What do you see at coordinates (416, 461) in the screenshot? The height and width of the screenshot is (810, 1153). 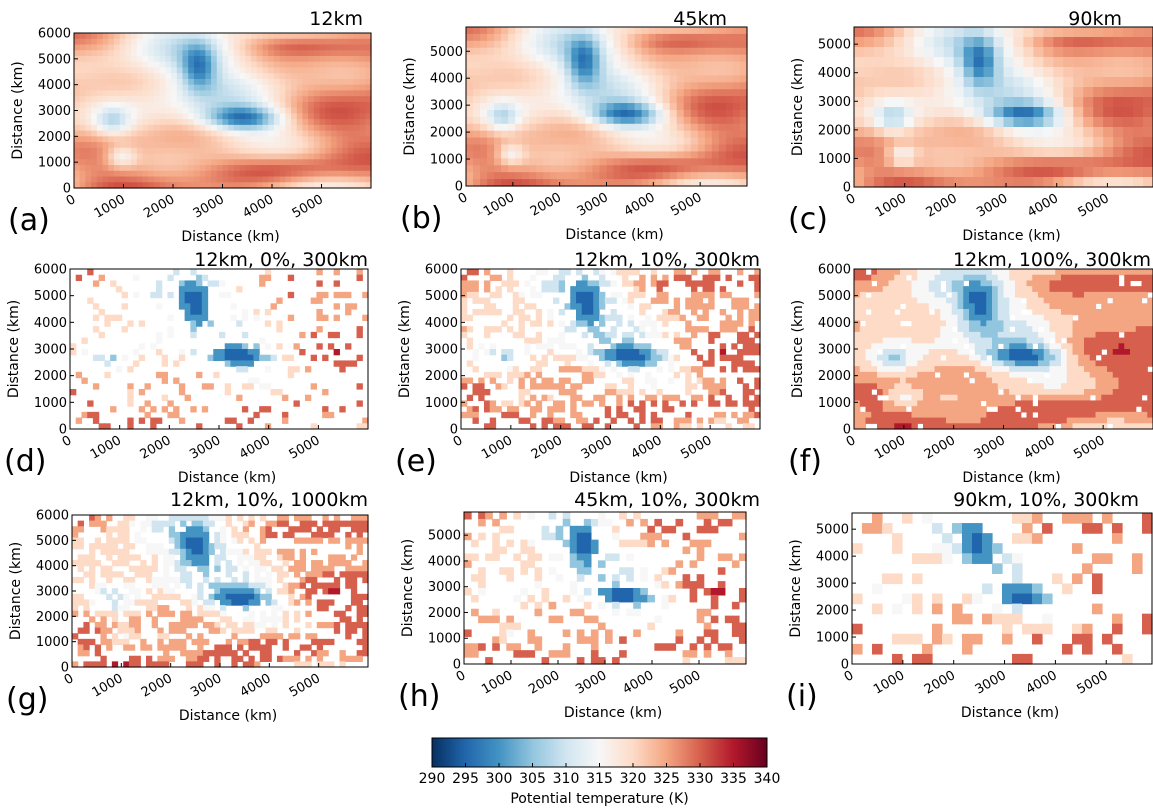 I see `panel-letter: (e)` at bounding box center [416, 461].